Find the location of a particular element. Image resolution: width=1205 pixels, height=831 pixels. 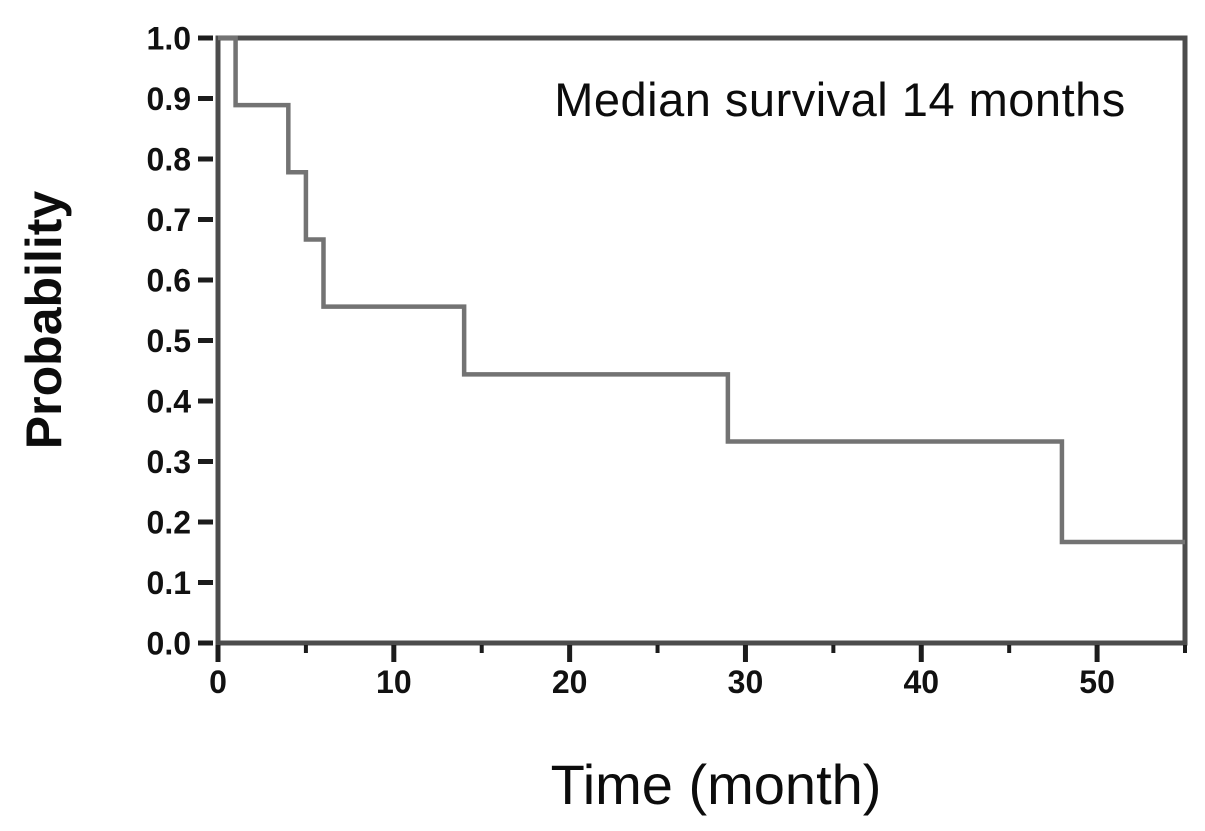

x-axis-title: Time (month) is located at coordinates (716, 784).